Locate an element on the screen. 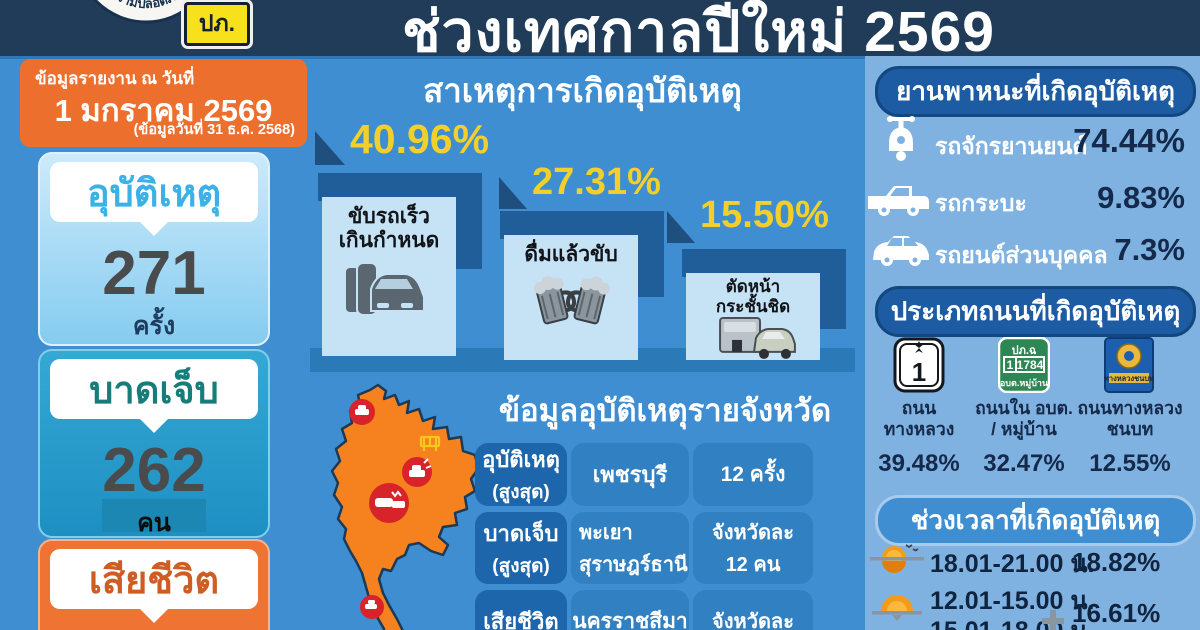 The height and width of the screenshot is (630, 1200). vehicle-label: รถจักรยานยนต์ is located at coordinates (1011, 146).